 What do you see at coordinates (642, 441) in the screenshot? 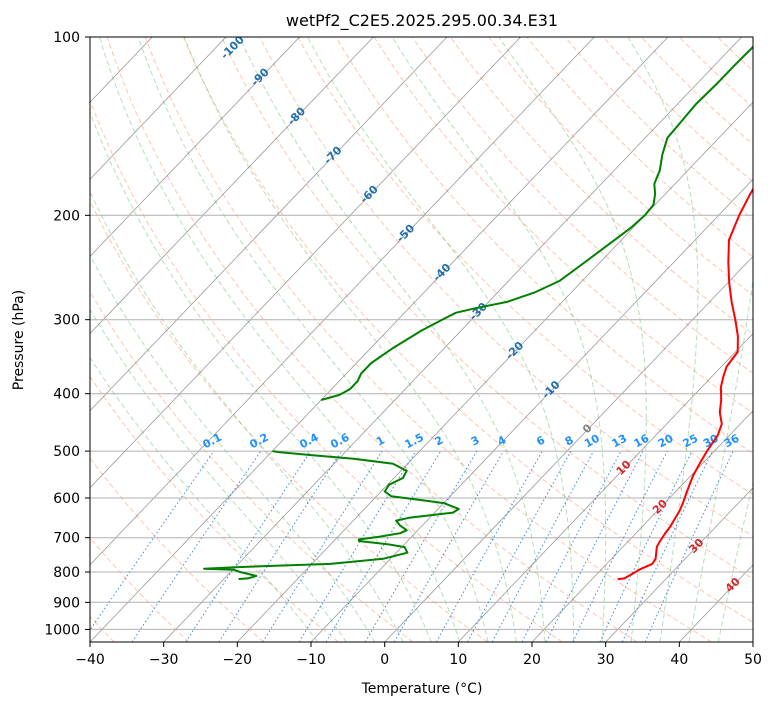
I see `mixing-ratio-label: 16` at bounding box center [642, 441].